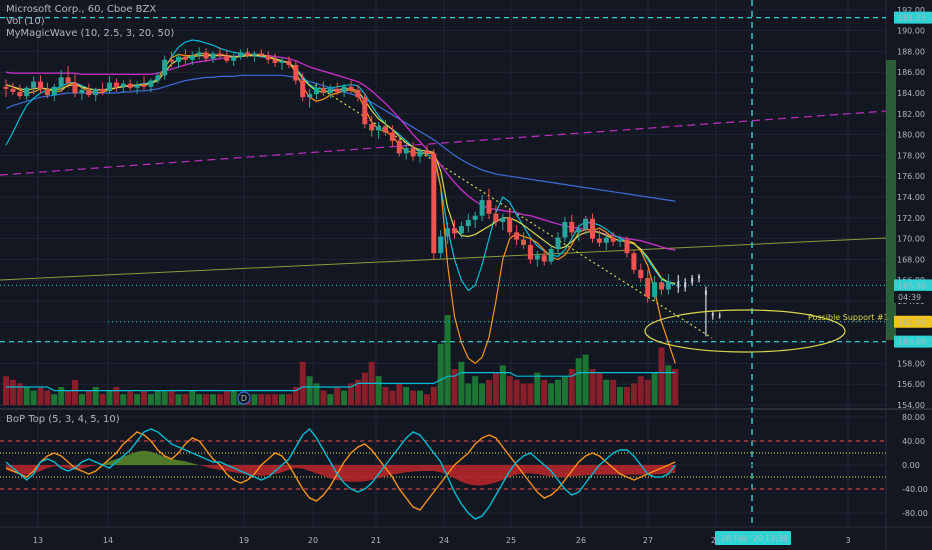 This screenshot has height=550, width=932. Describe the element at coordinates (913, 417) in the screenshot. I see `osc-tick-label: 80.00` at that location.